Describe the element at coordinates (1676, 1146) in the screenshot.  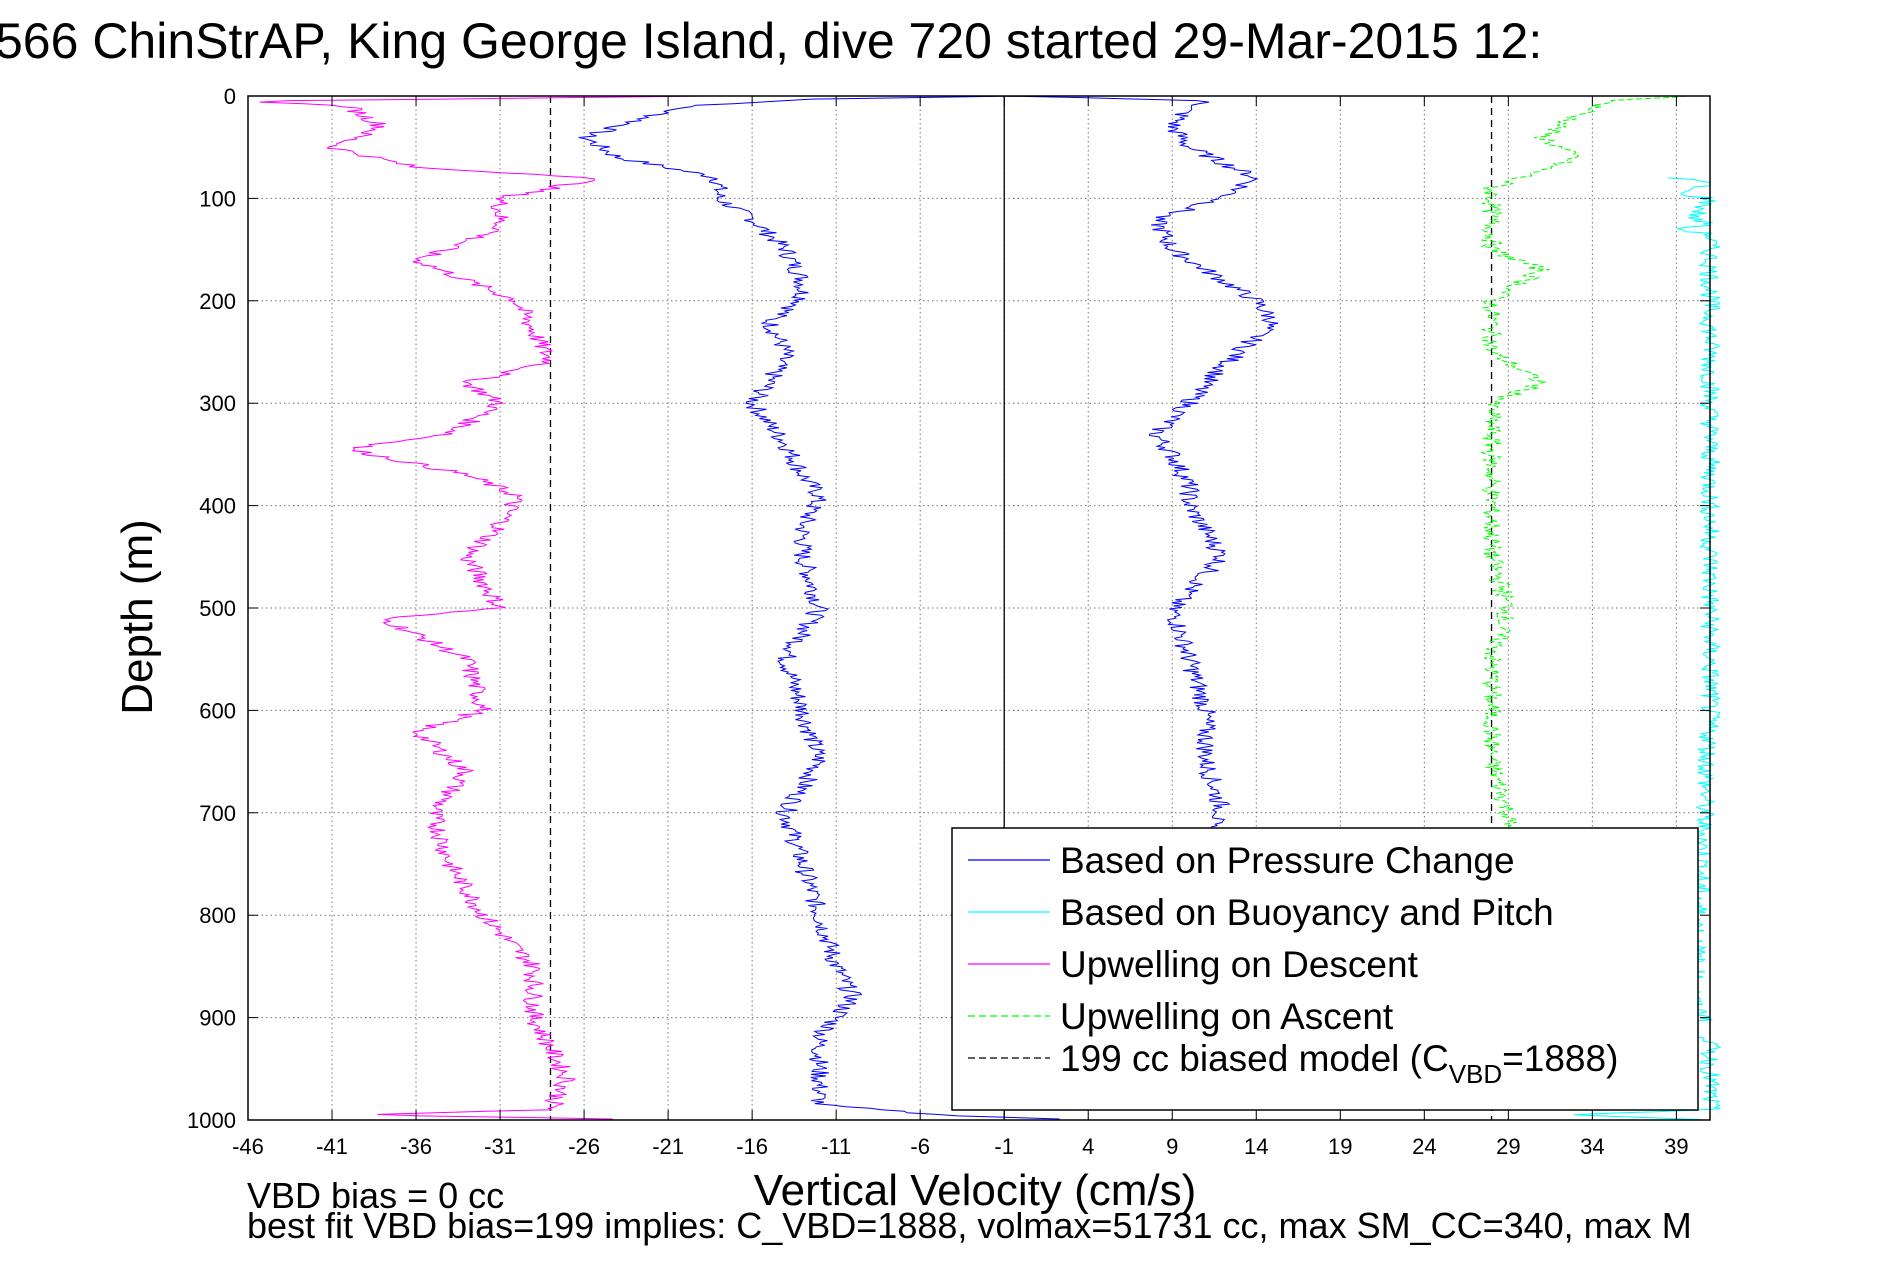
I see `x-tick-label: 39` at that location.